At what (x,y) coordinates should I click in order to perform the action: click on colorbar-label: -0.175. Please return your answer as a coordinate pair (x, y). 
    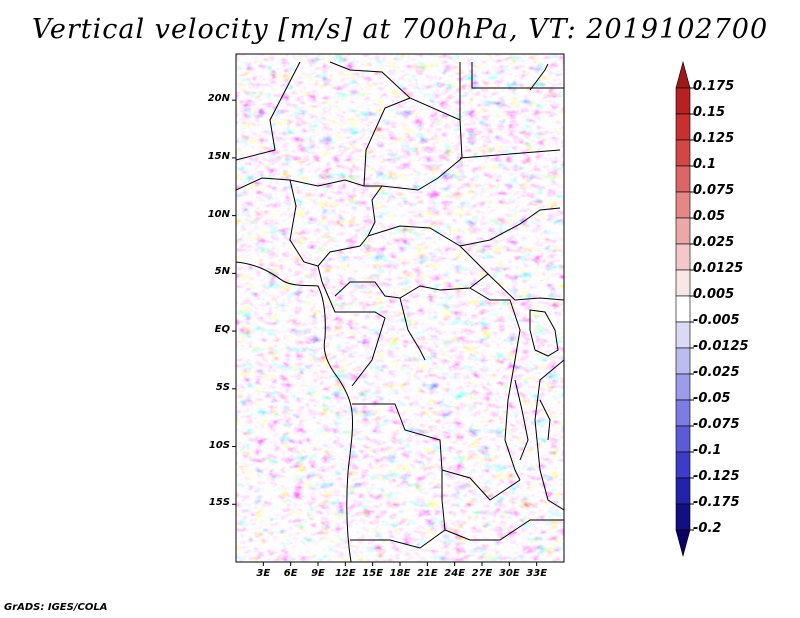
    Looking at the image, I should click on (716, 502).